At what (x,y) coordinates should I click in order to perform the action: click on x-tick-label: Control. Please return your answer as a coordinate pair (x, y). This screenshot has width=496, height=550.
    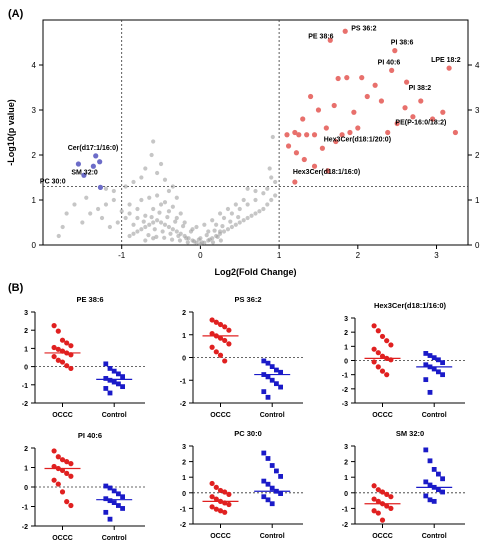
    Looking at the image, I should click on (114, 415).